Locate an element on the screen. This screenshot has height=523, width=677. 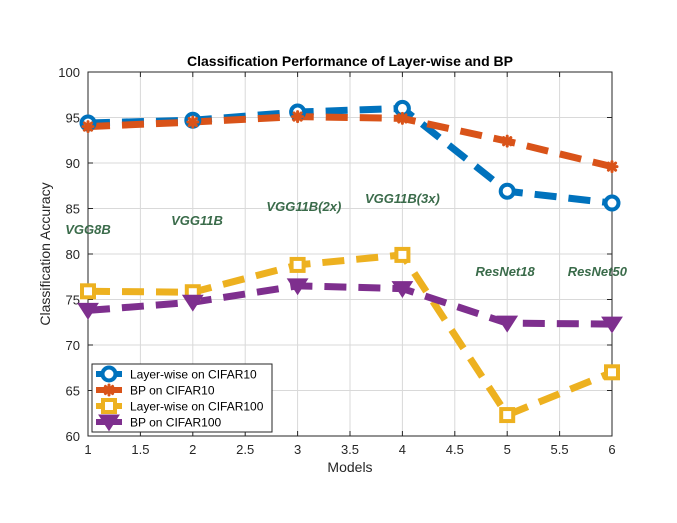
y-tick-label: 80 is located at coordinates (73, 254).